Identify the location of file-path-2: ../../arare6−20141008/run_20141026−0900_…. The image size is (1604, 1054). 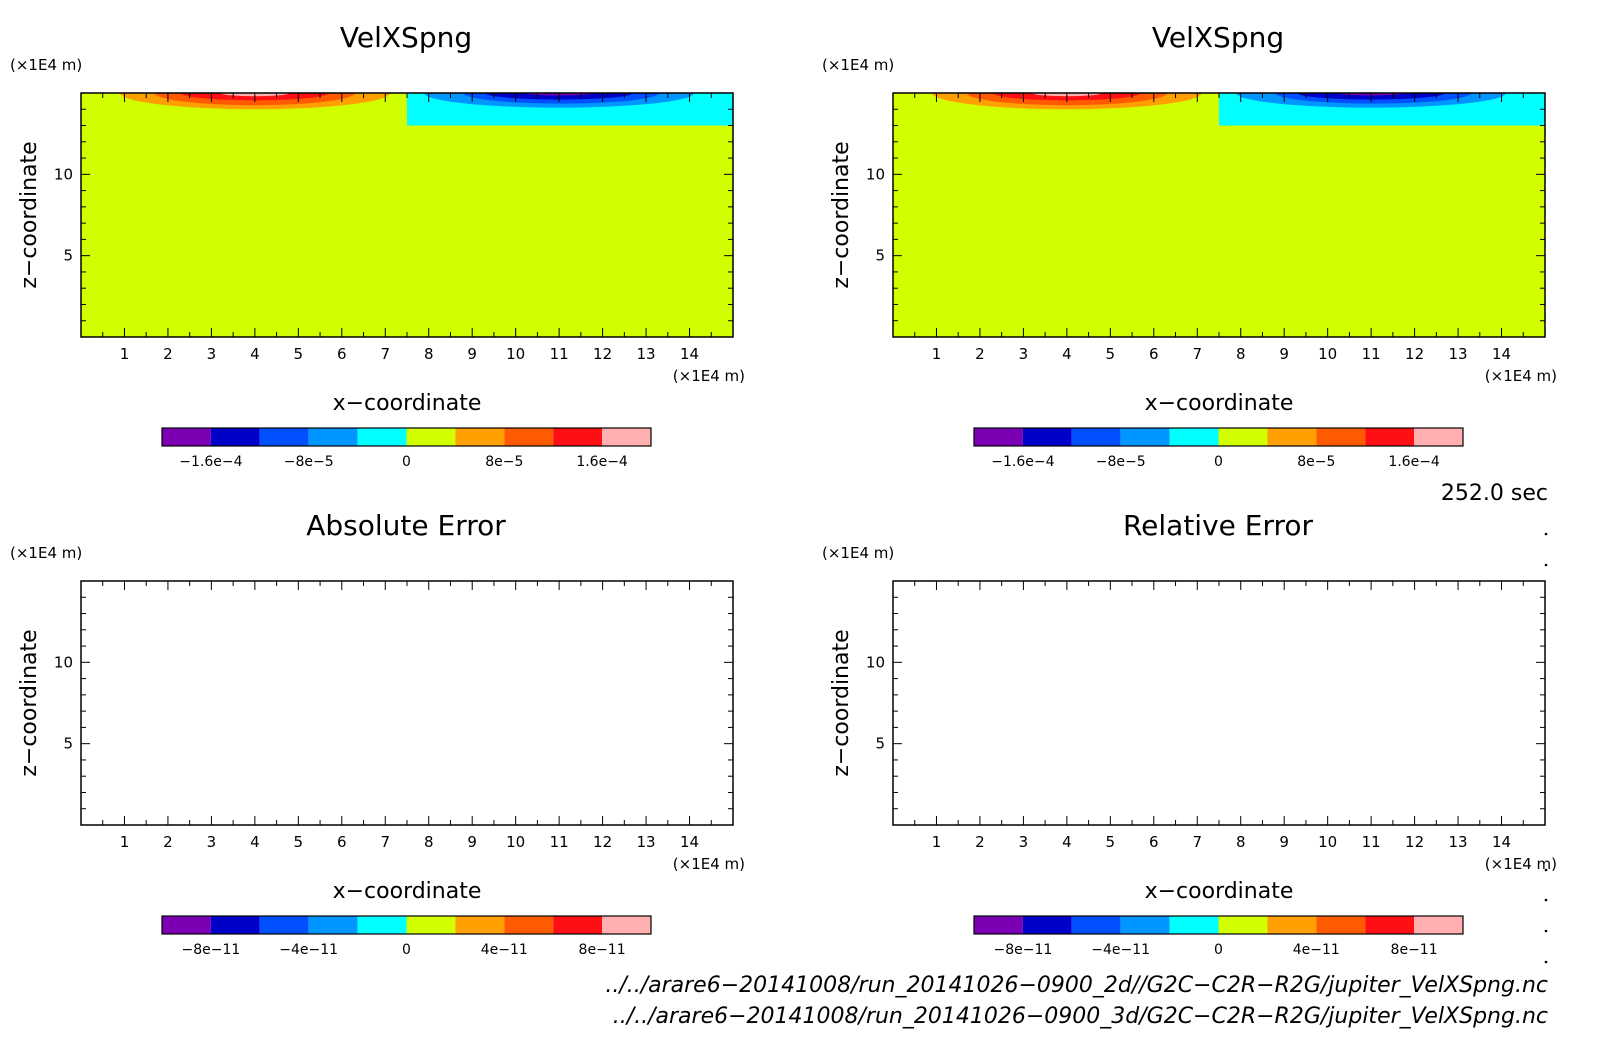
(1080, 1016).